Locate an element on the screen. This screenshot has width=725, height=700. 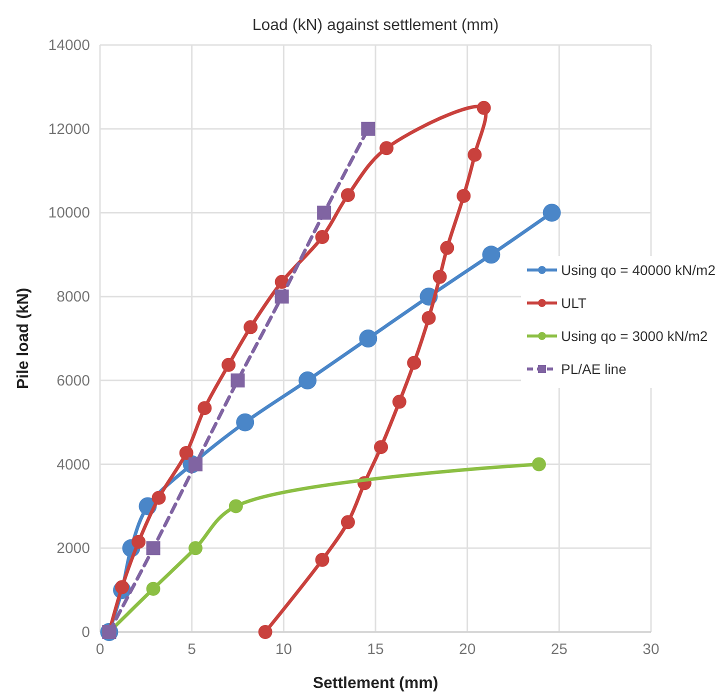
y-tick-label: 6000 is located at coordinates (73, 381).